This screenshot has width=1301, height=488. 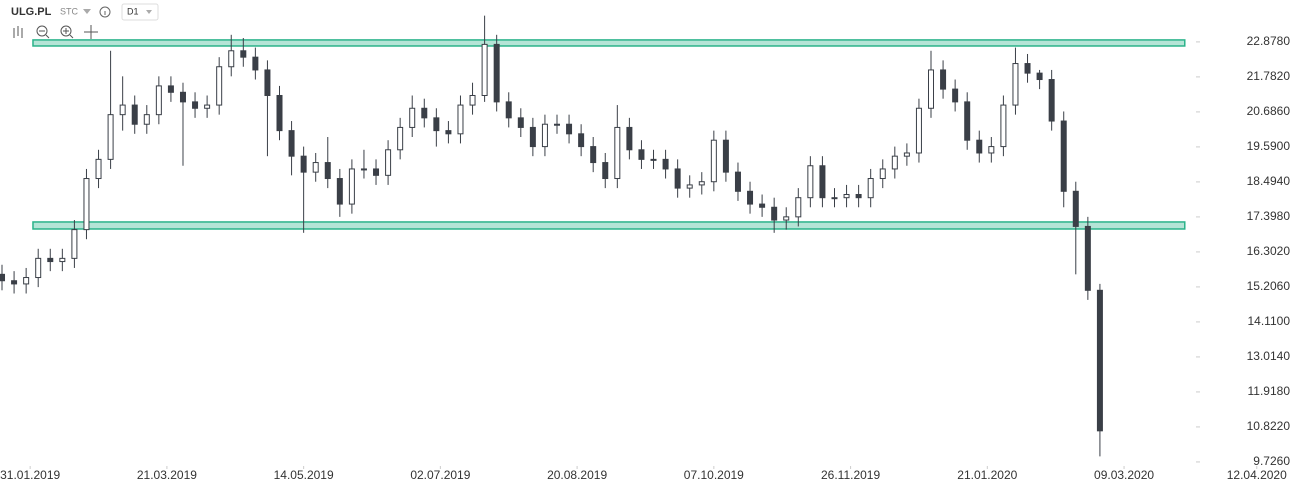 What do you see at coordinates (1269, 286) in the screenshot?
I see `y-tick-label: 15.2060` at bounding box center [1269, 286].